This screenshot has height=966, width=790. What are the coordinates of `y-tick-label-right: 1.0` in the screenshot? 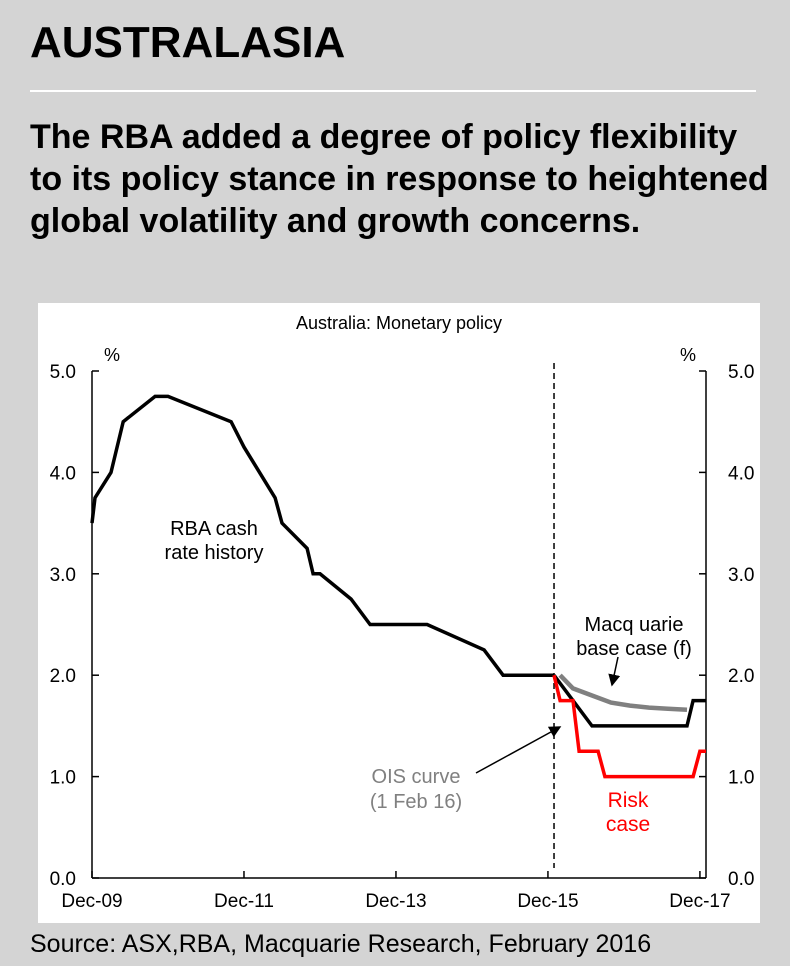 It's located at (741, 778).